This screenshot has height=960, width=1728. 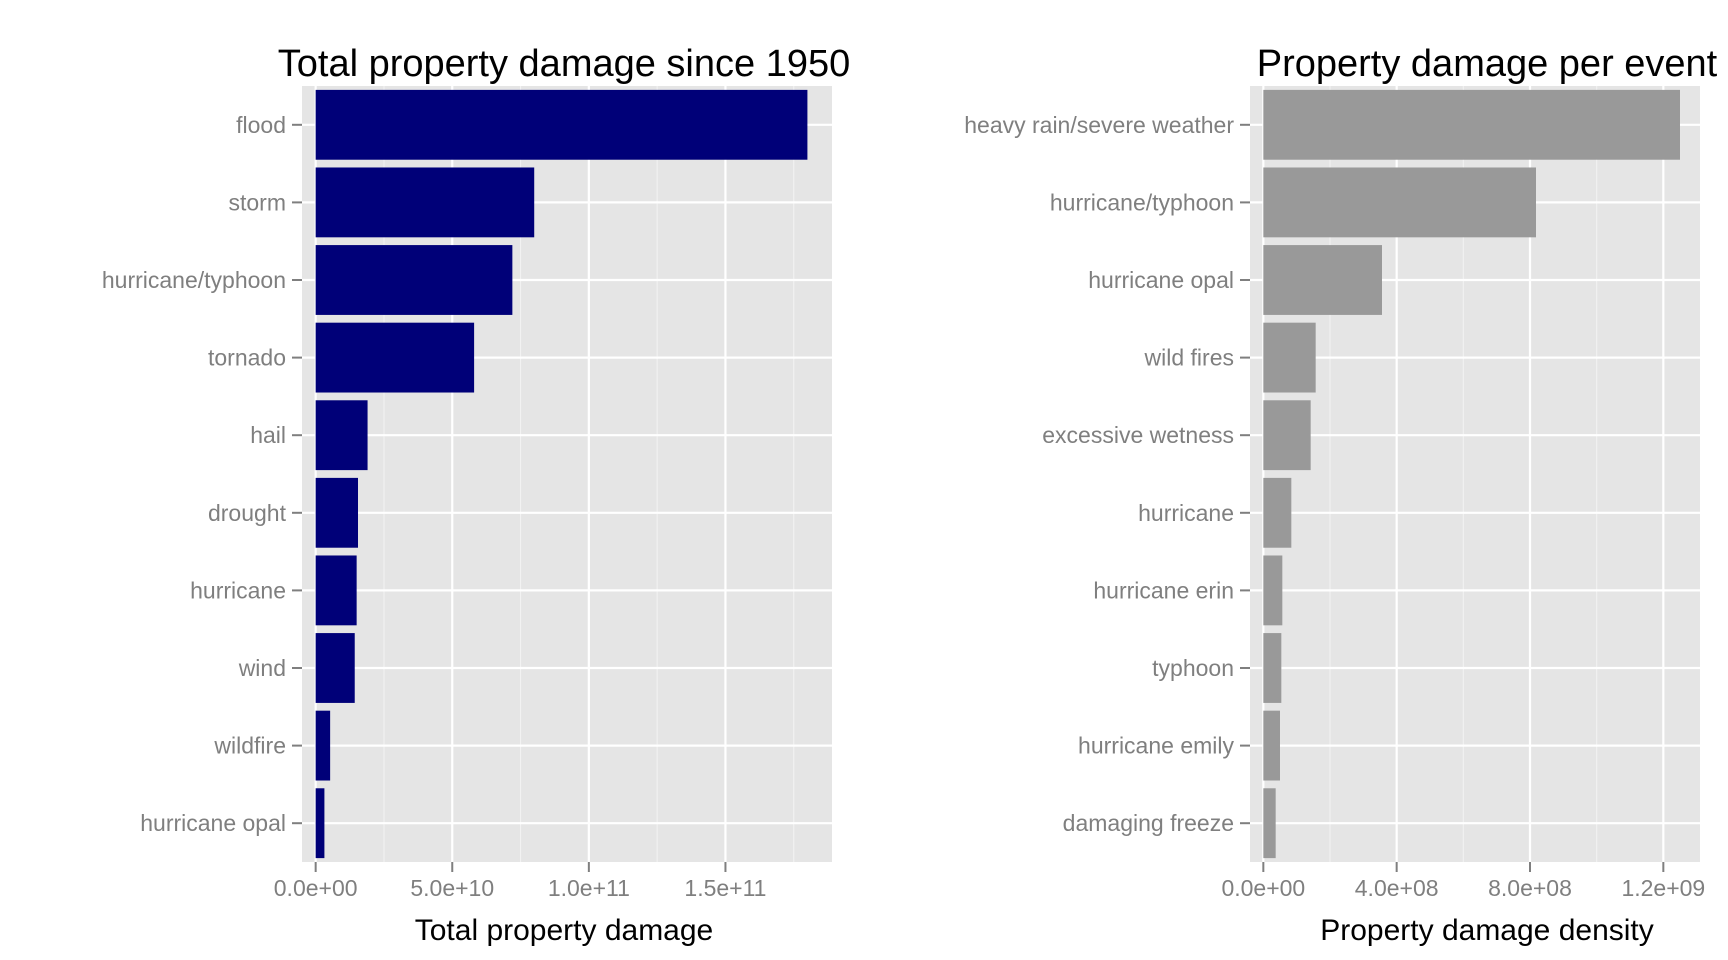 What do you see at coordinates (452, 888) in the screenshot?
I see `x-tick-label: 5.0e+10` at bounding box center [452, 888].